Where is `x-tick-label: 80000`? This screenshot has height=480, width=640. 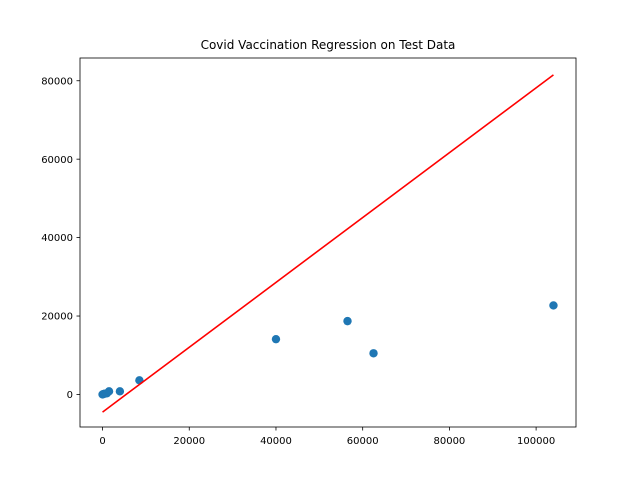
x-tick-label: 80000 is located at coordinates (449, 441).